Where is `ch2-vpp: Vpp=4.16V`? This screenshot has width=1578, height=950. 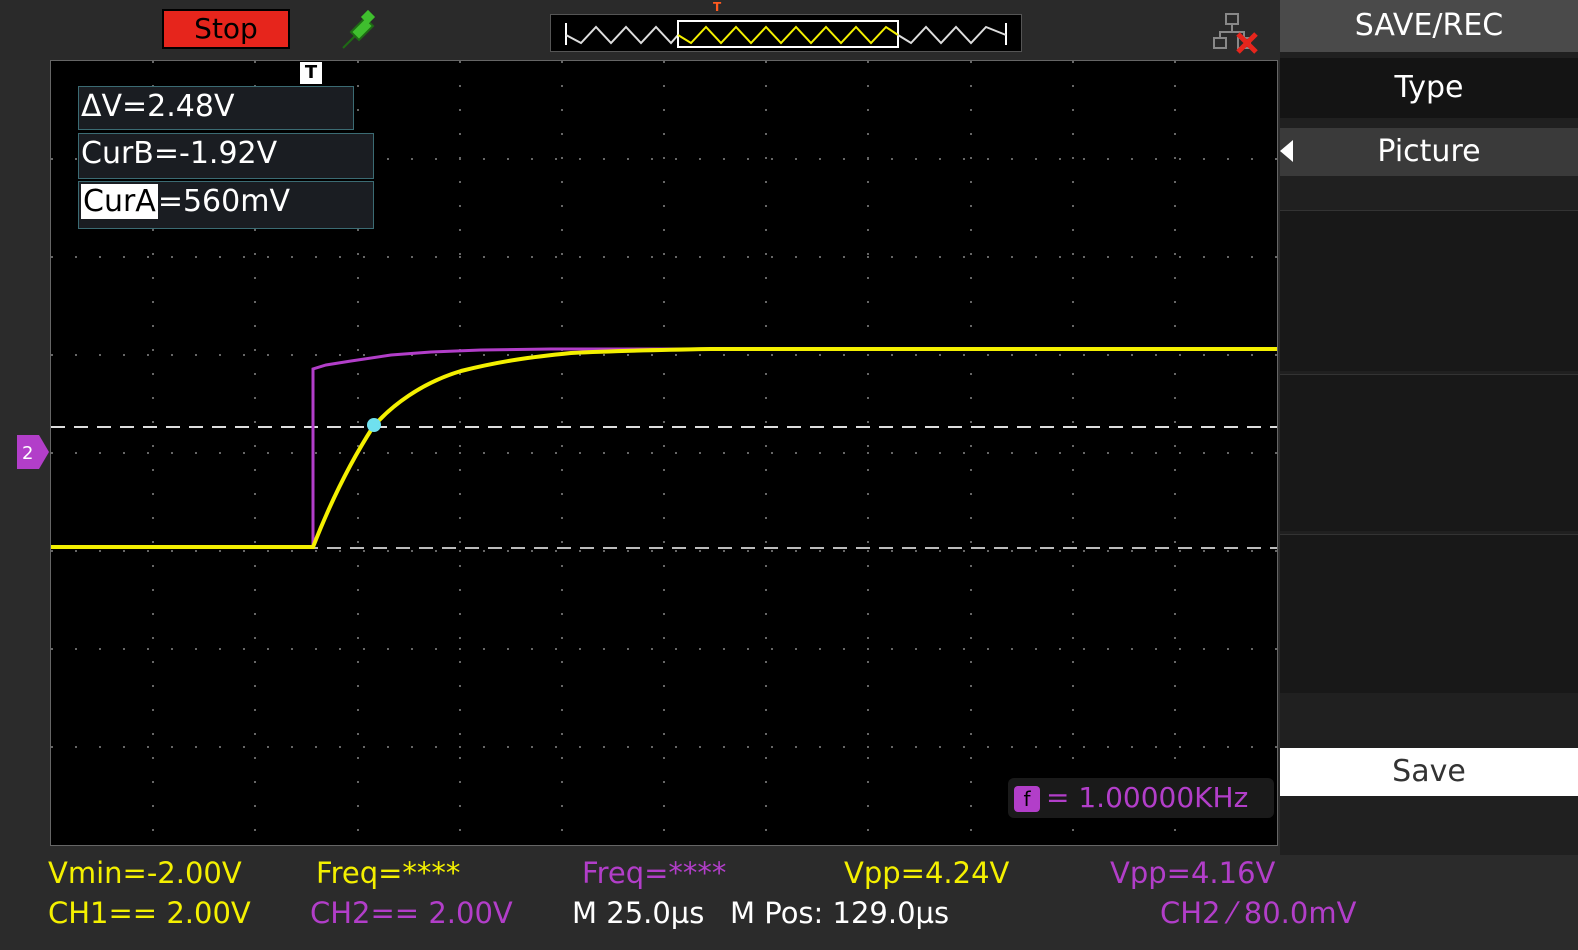 ch2-vpp: Vpp=4.16V is located at coordinates (1193, 873).